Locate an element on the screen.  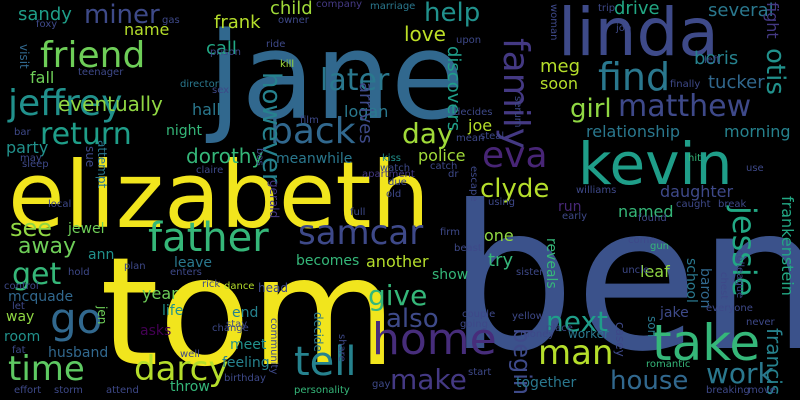
word-early: early is located at coordinates (575, 216).